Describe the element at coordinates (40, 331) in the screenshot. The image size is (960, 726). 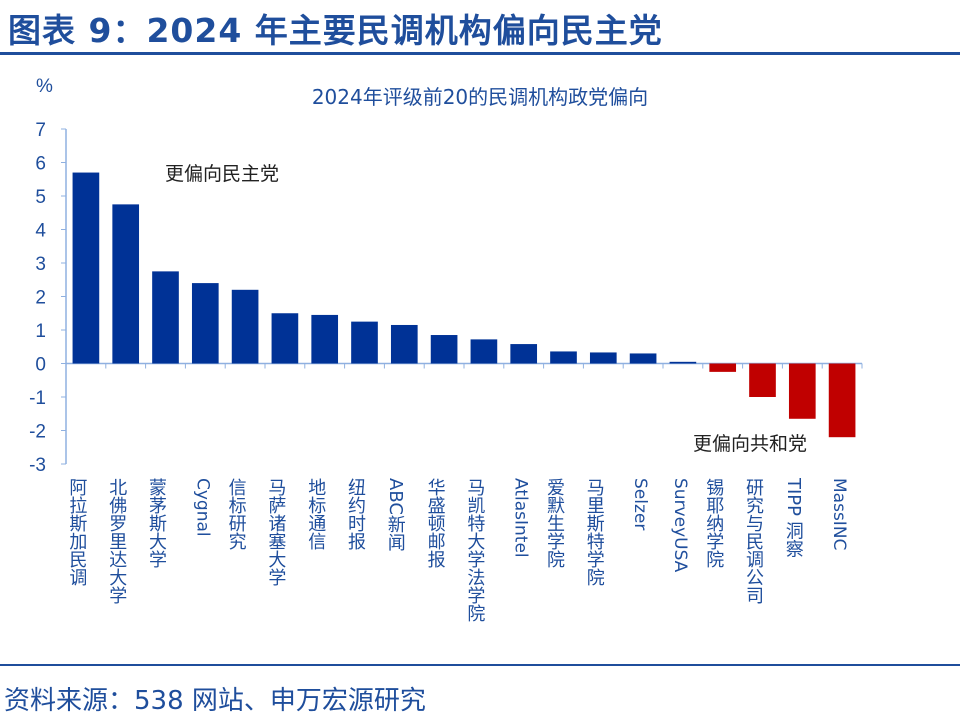
I see `y-tick-label: 1` at that location.